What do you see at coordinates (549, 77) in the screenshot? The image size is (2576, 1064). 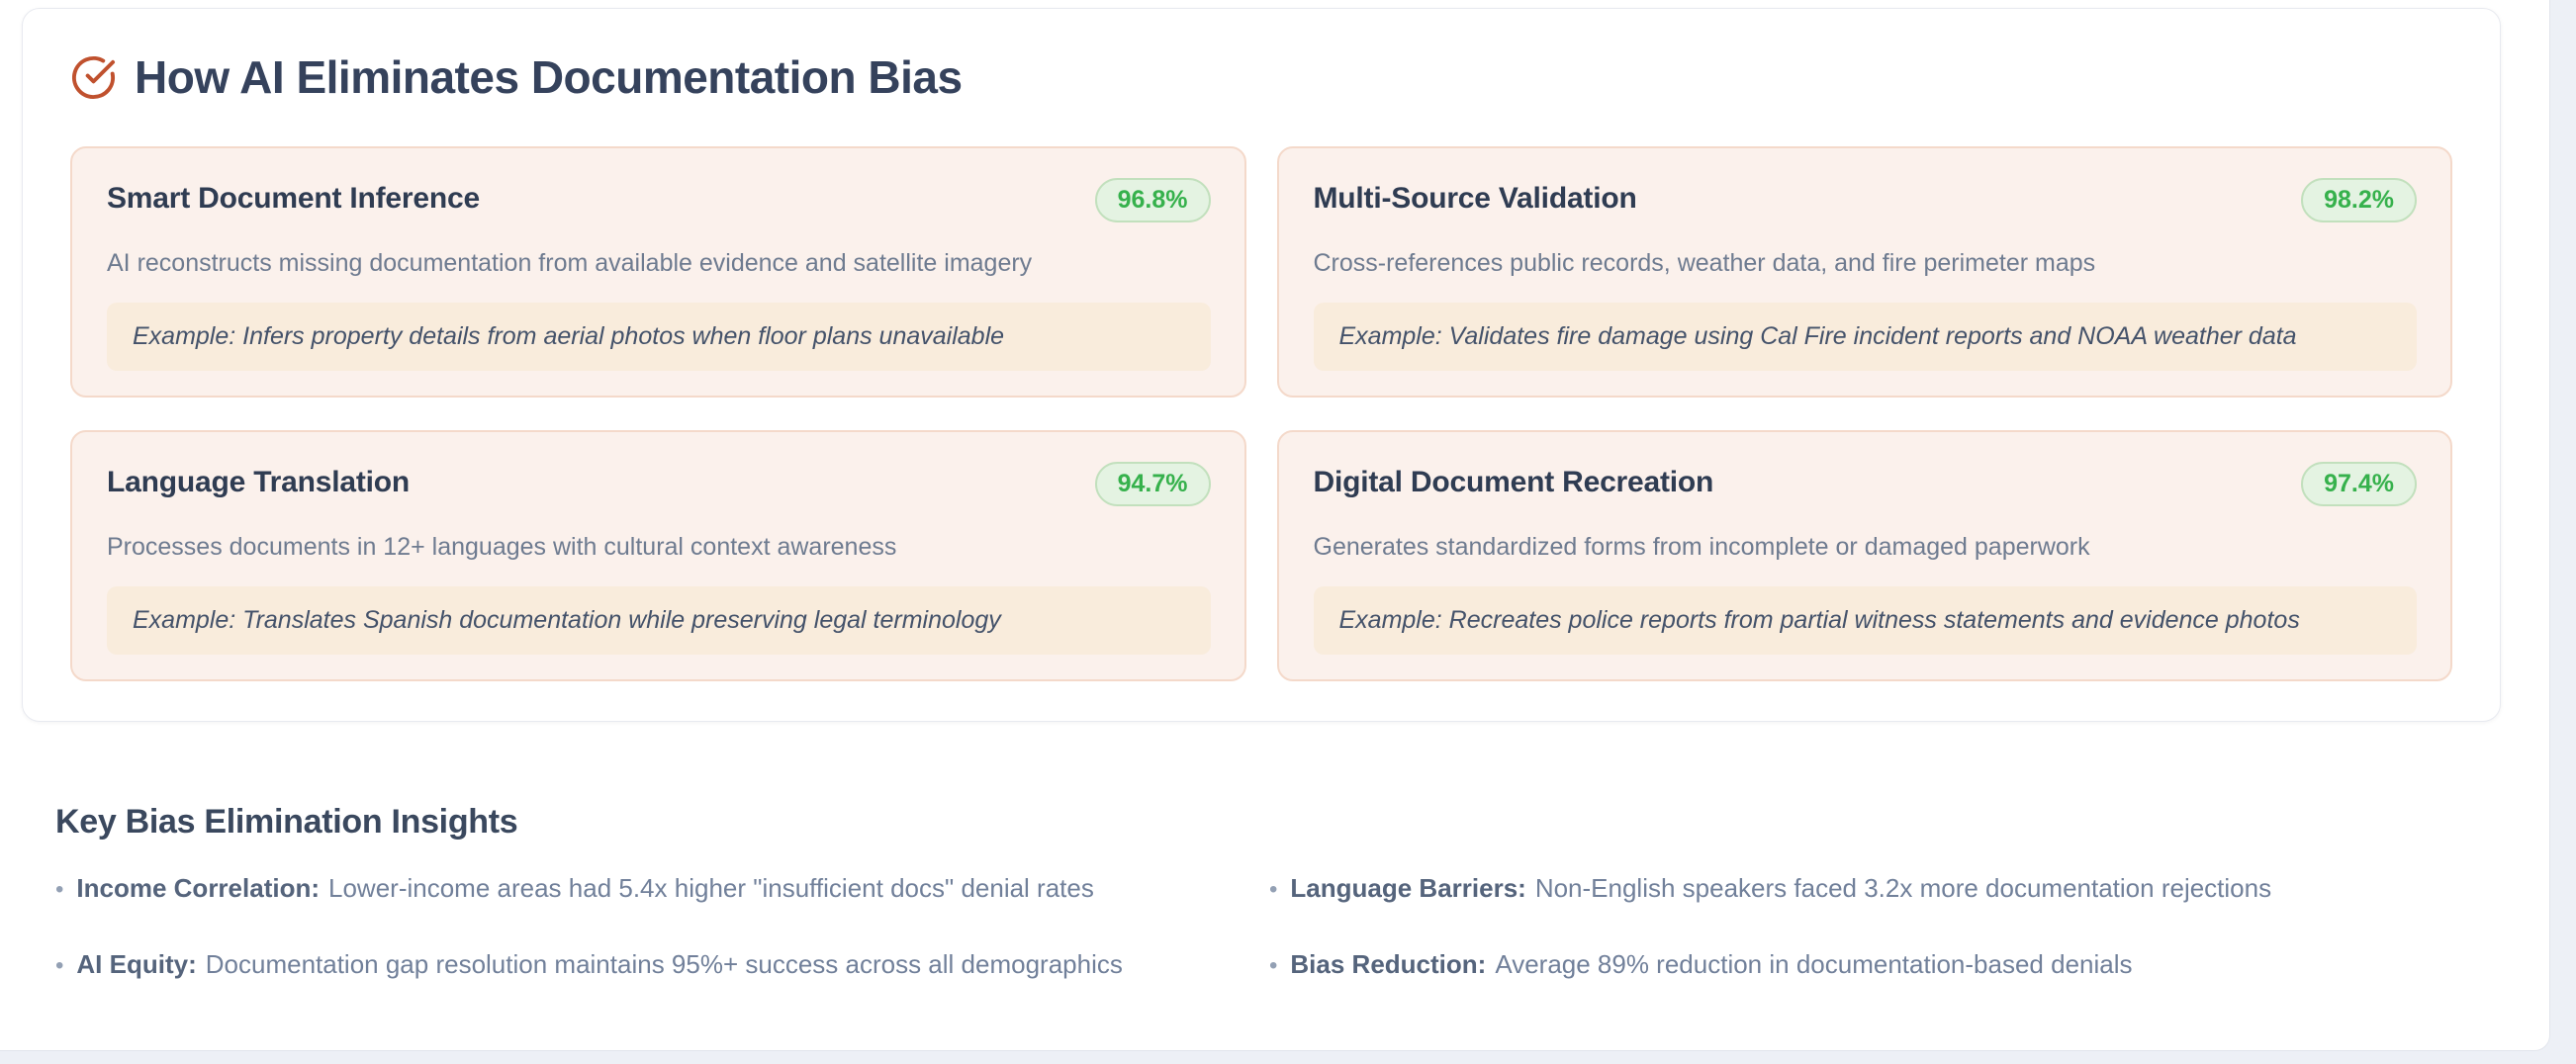 I see `page-title: How AI Eliminates Documentation Bias` at bounding box center [549, 77].